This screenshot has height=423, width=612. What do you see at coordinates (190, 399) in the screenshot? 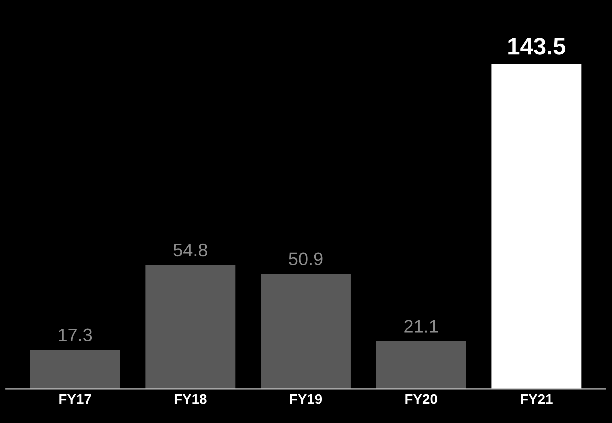
I see `x-tick-label: FY18` at bounding box center [190, 399].